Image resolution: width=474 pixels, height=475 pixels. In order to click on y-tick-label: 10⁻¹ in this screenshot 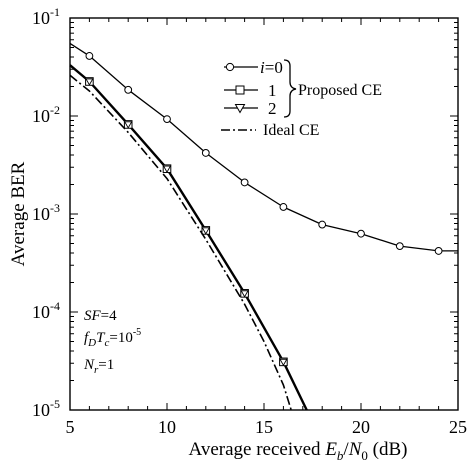, I will do `click(46, 16)`.